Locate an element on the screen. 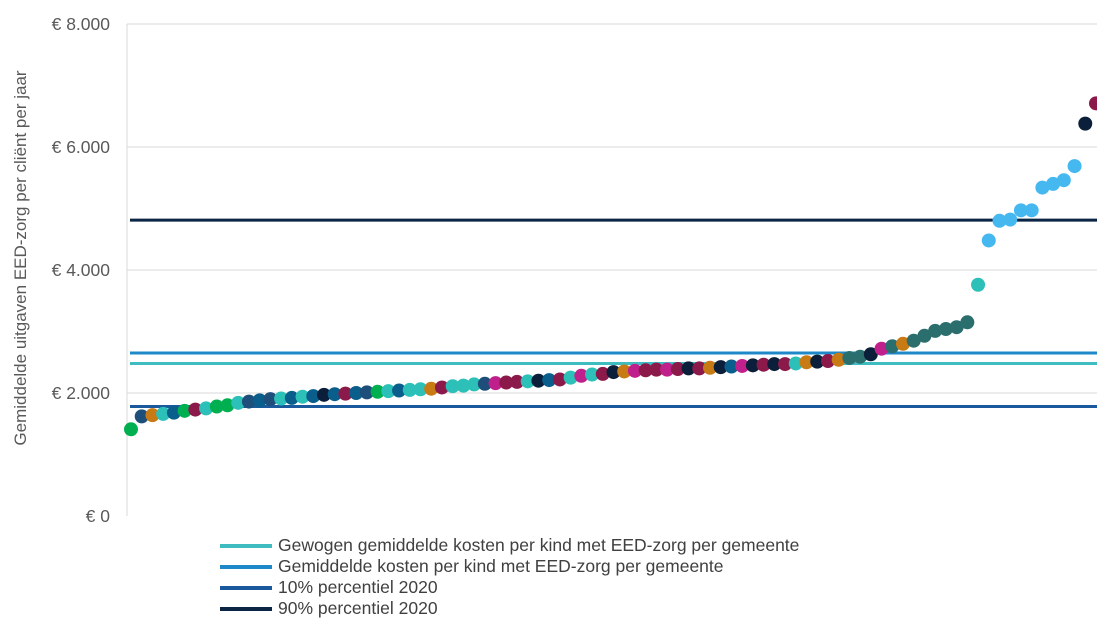 The height and width of the screenshot is (619, 1097). y-tick-label: € 2.000 is located at coordinates (81, 393).